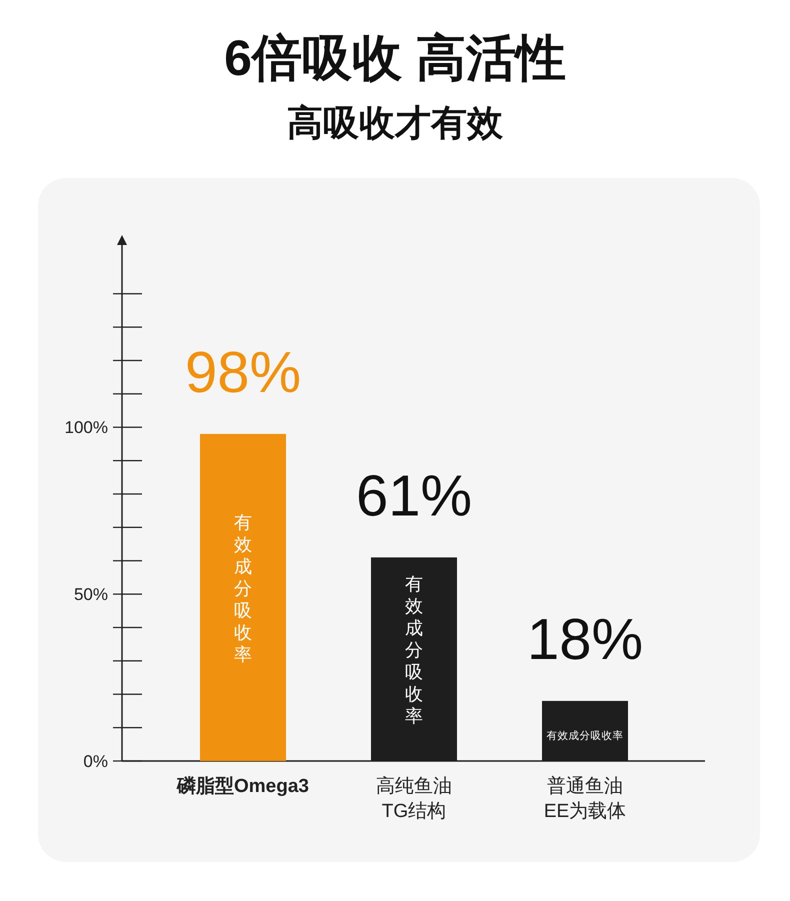 The height and width of the screenshot is (901, 790). What do you see at coordinates (585, 639) in the screenshot?
I see `data-label: 18%` at bounding box center [585, 639].